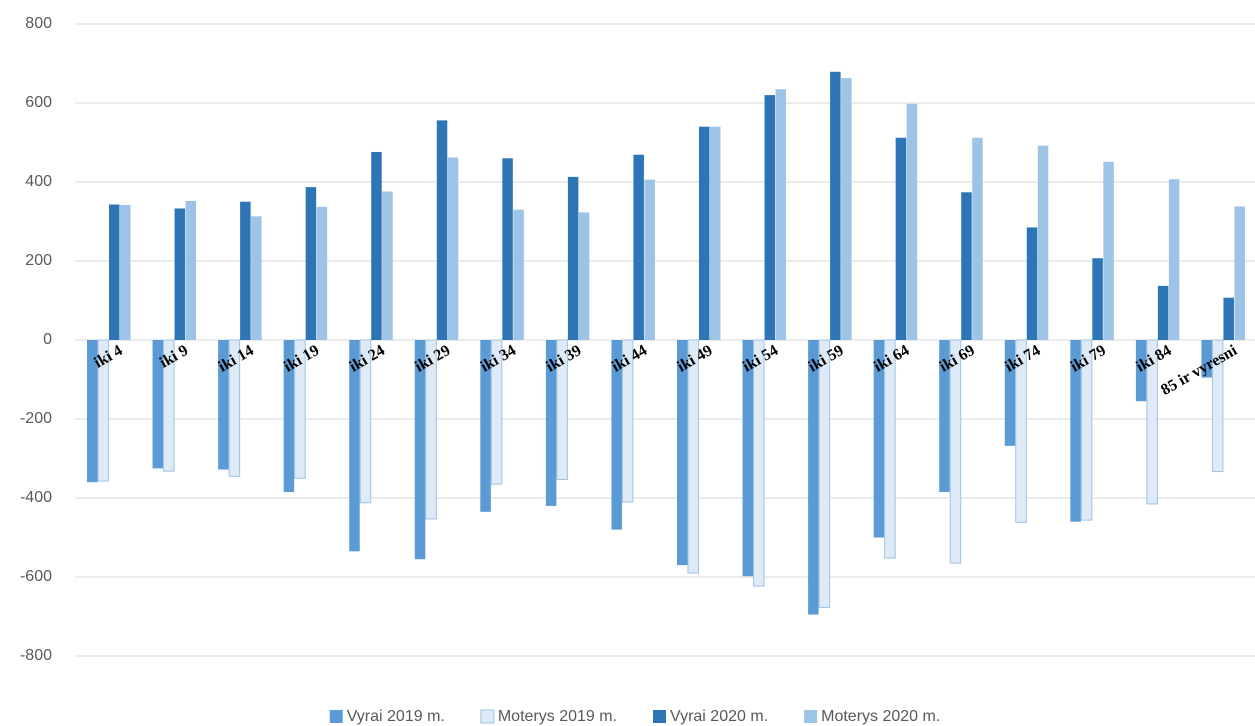 Image resolution: width=1255 pixels, height=726 pixels. I want to click on y-tick-label: -400, so click(36, 497).